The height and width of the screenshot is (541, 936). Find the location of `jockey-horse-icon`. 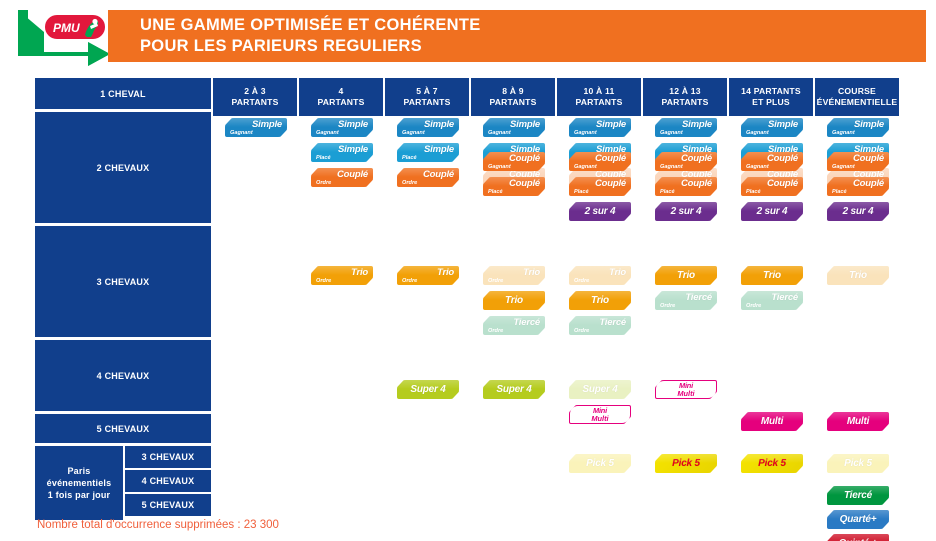

jockey-horse-icon is located at coordinates (92, 27).